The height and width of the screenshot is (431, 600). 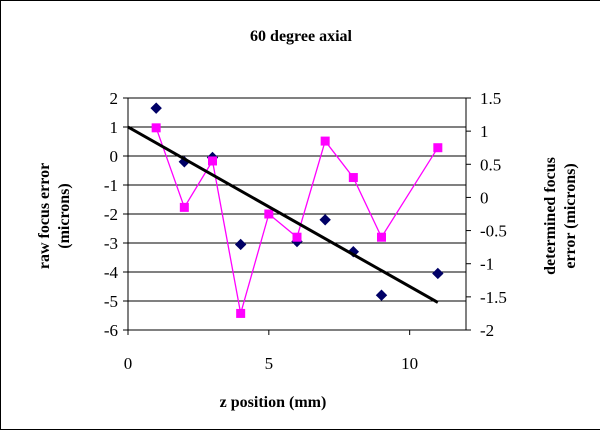 I want to click on left-tick-label: 0, so click(x=114, y=156).